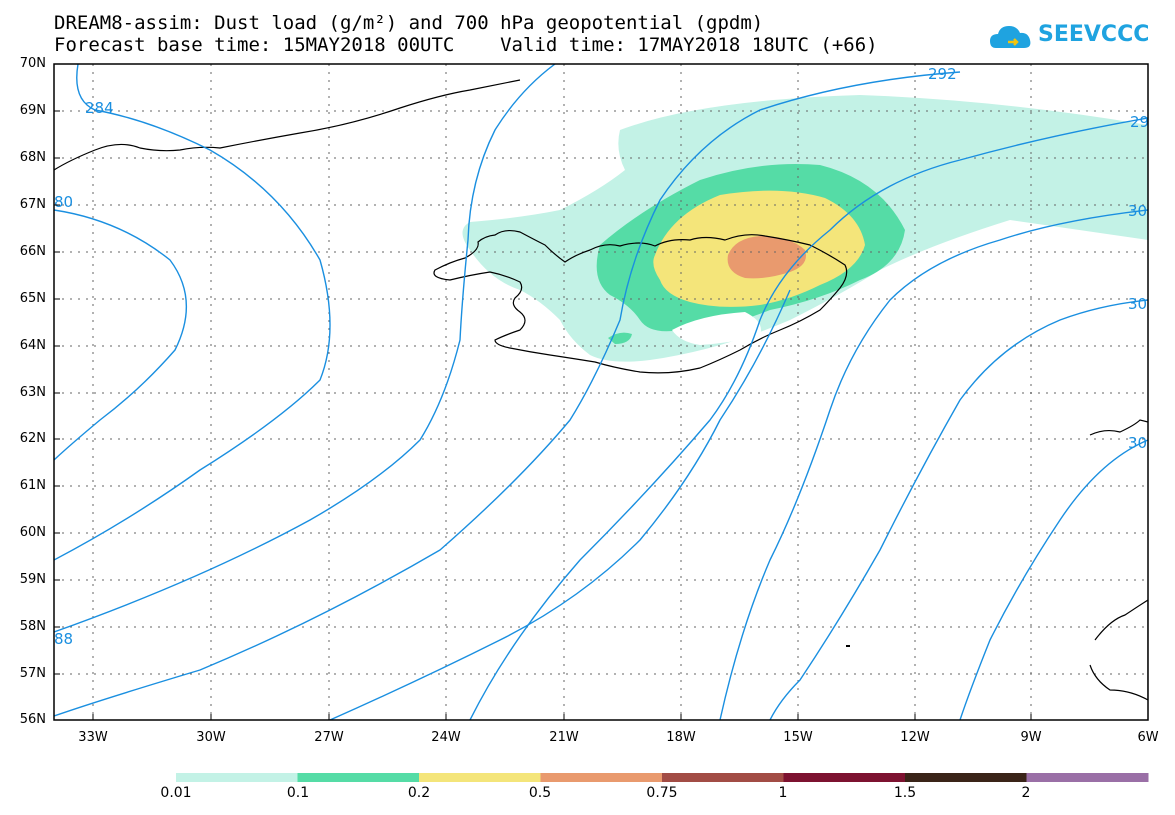 The height and width of the screenshot is (815, 1175). What do you see at coordinates (1026, 793) in the screenshot?
I see `colorbar-label: 2` at bounding box center [1026, 793].